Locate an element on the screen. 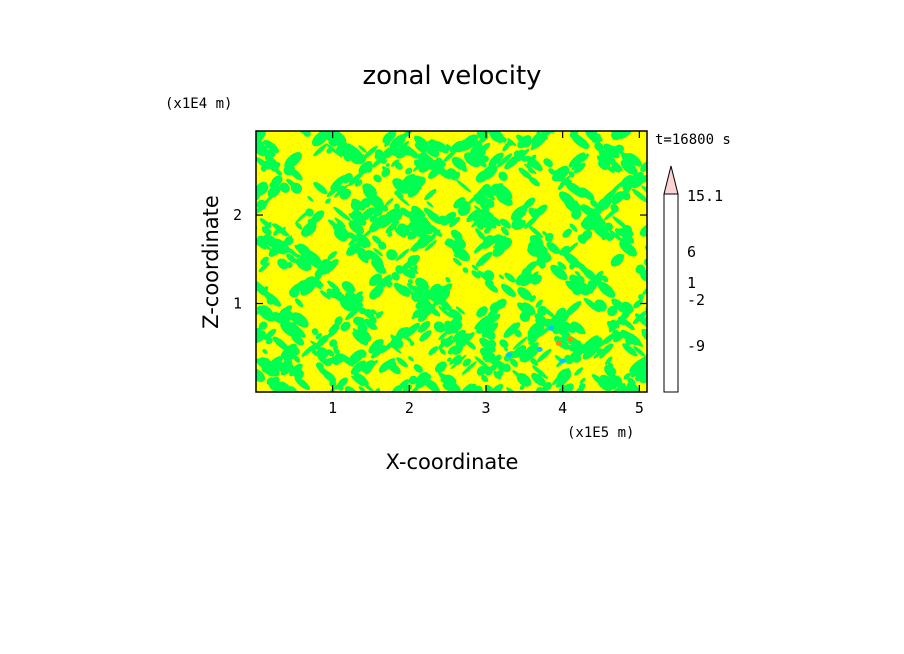 This screenshot has width=904, height=654. time-label: t=16800 s is located at coordinates (693, 140).